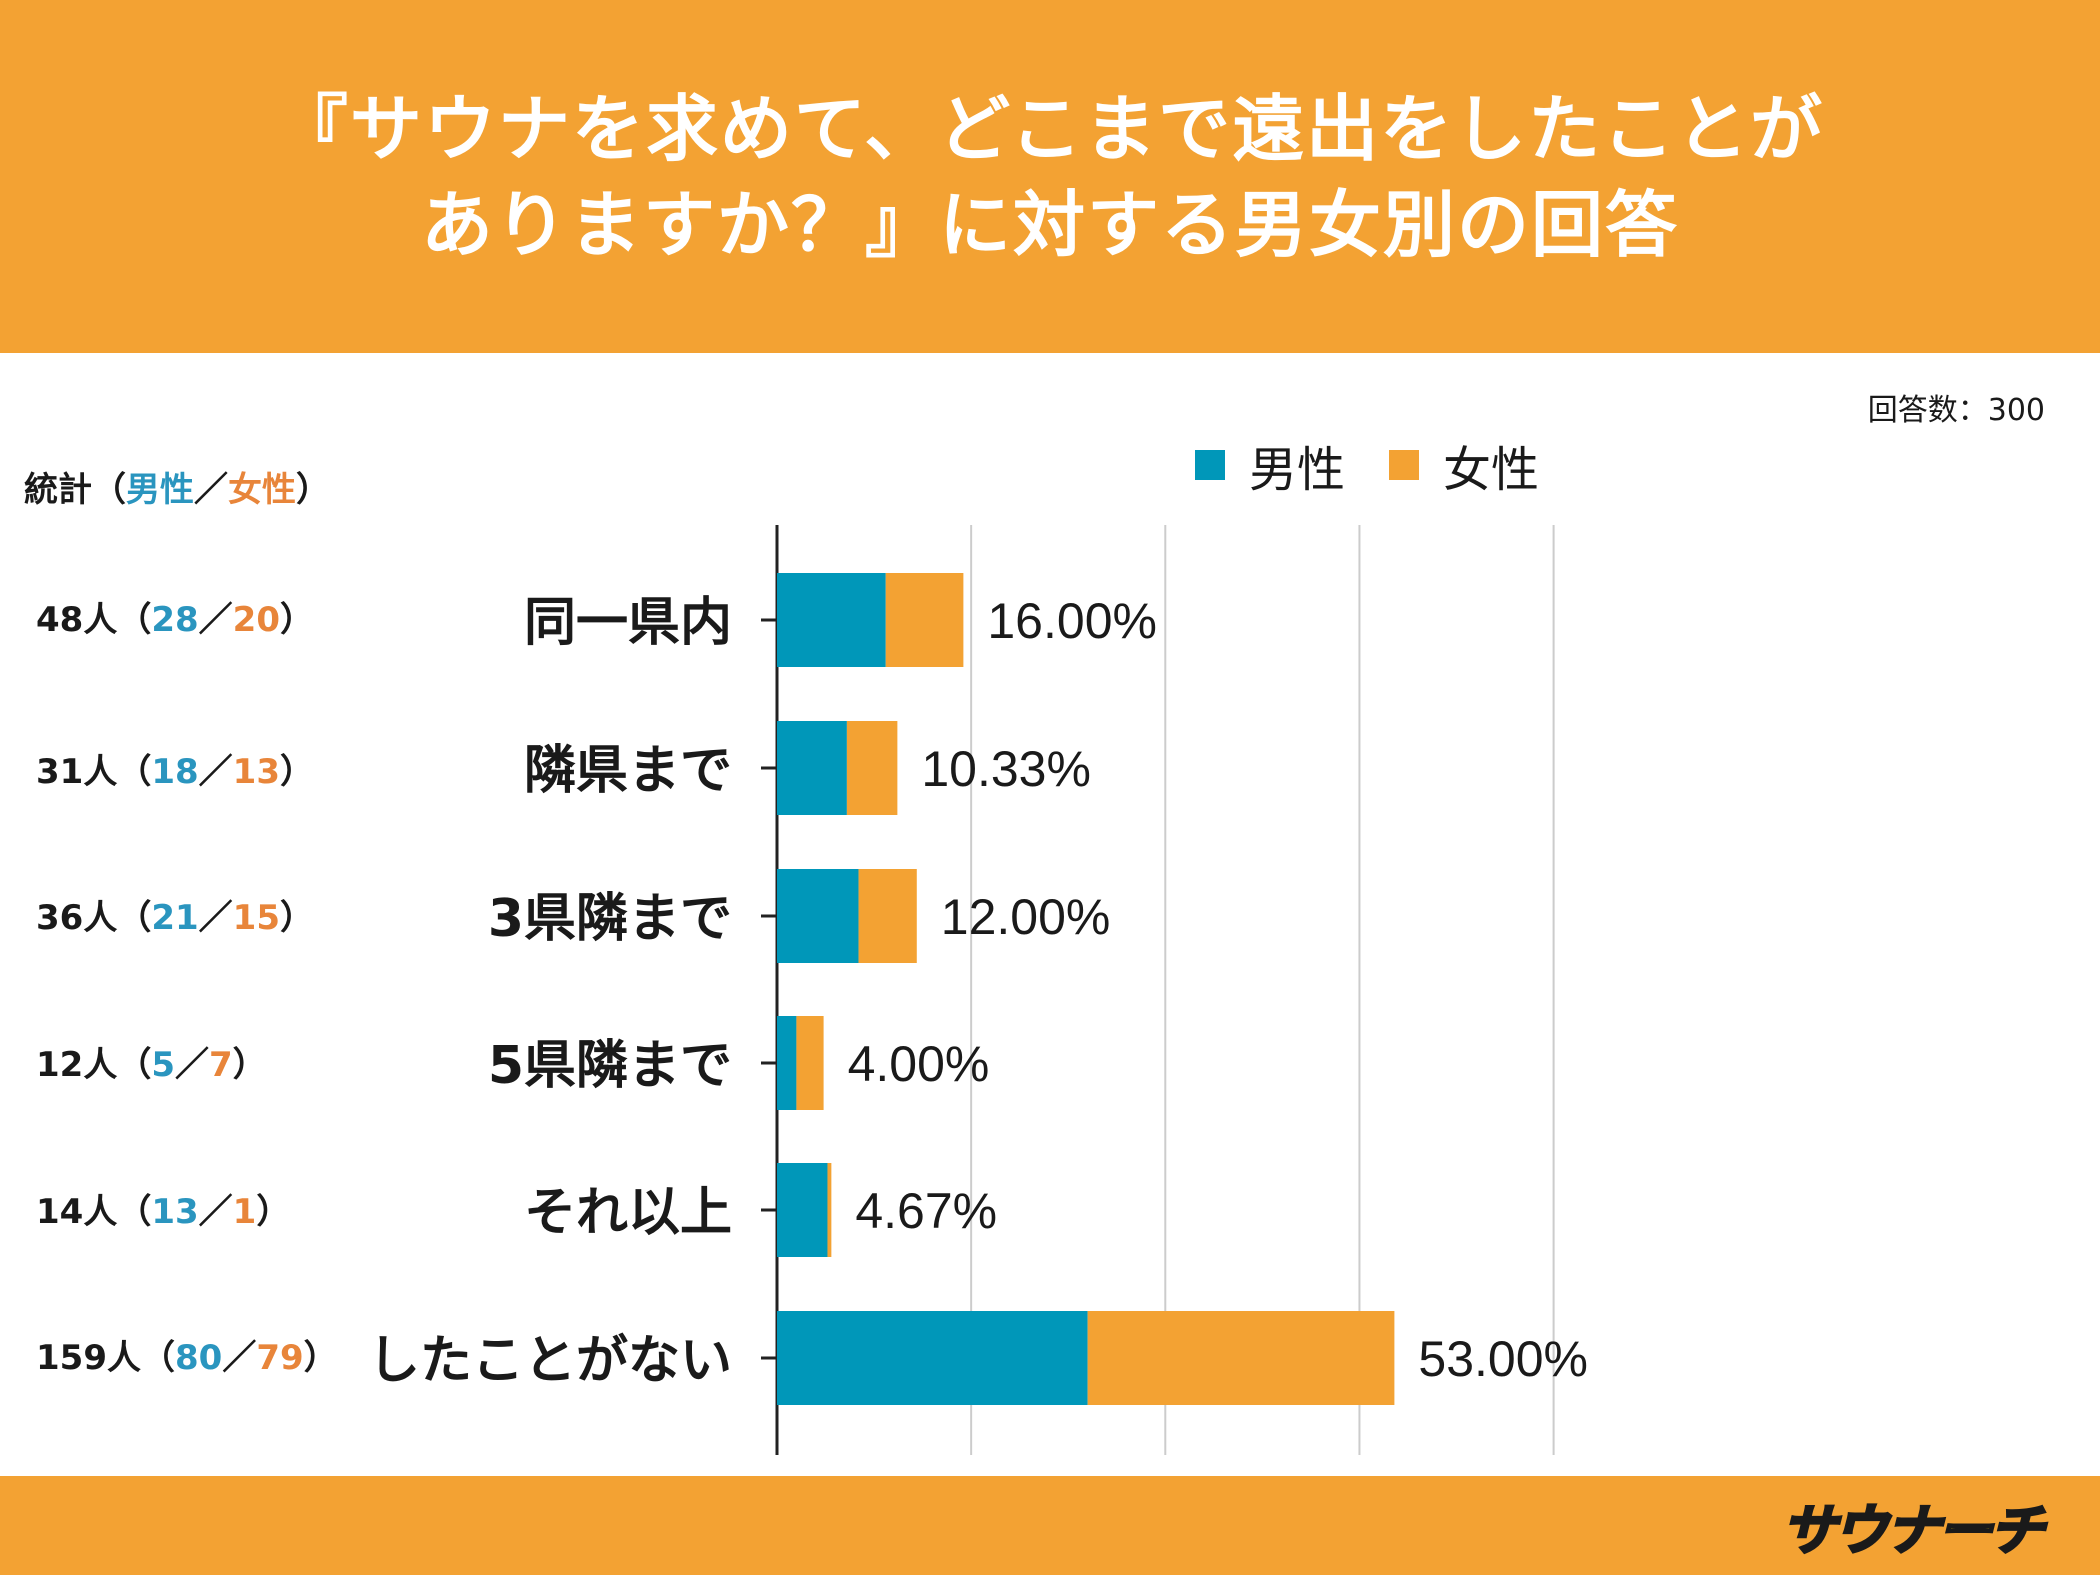 The image size is (2100, 1575). What do you see at coordinates (628, 1213) in the screenshot?
I see `category-label: それ以上` at bounding box center [628, 1213].